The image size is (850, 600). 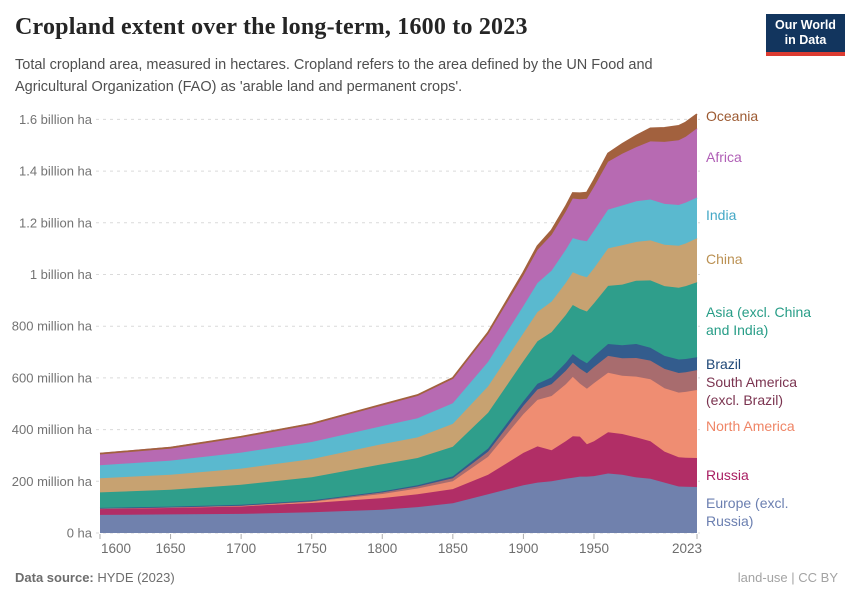 What do you see at coordinates (750, 426) in the screenshot?
I see `legend-label-north-america: North America` at bounding box center [750, 426].